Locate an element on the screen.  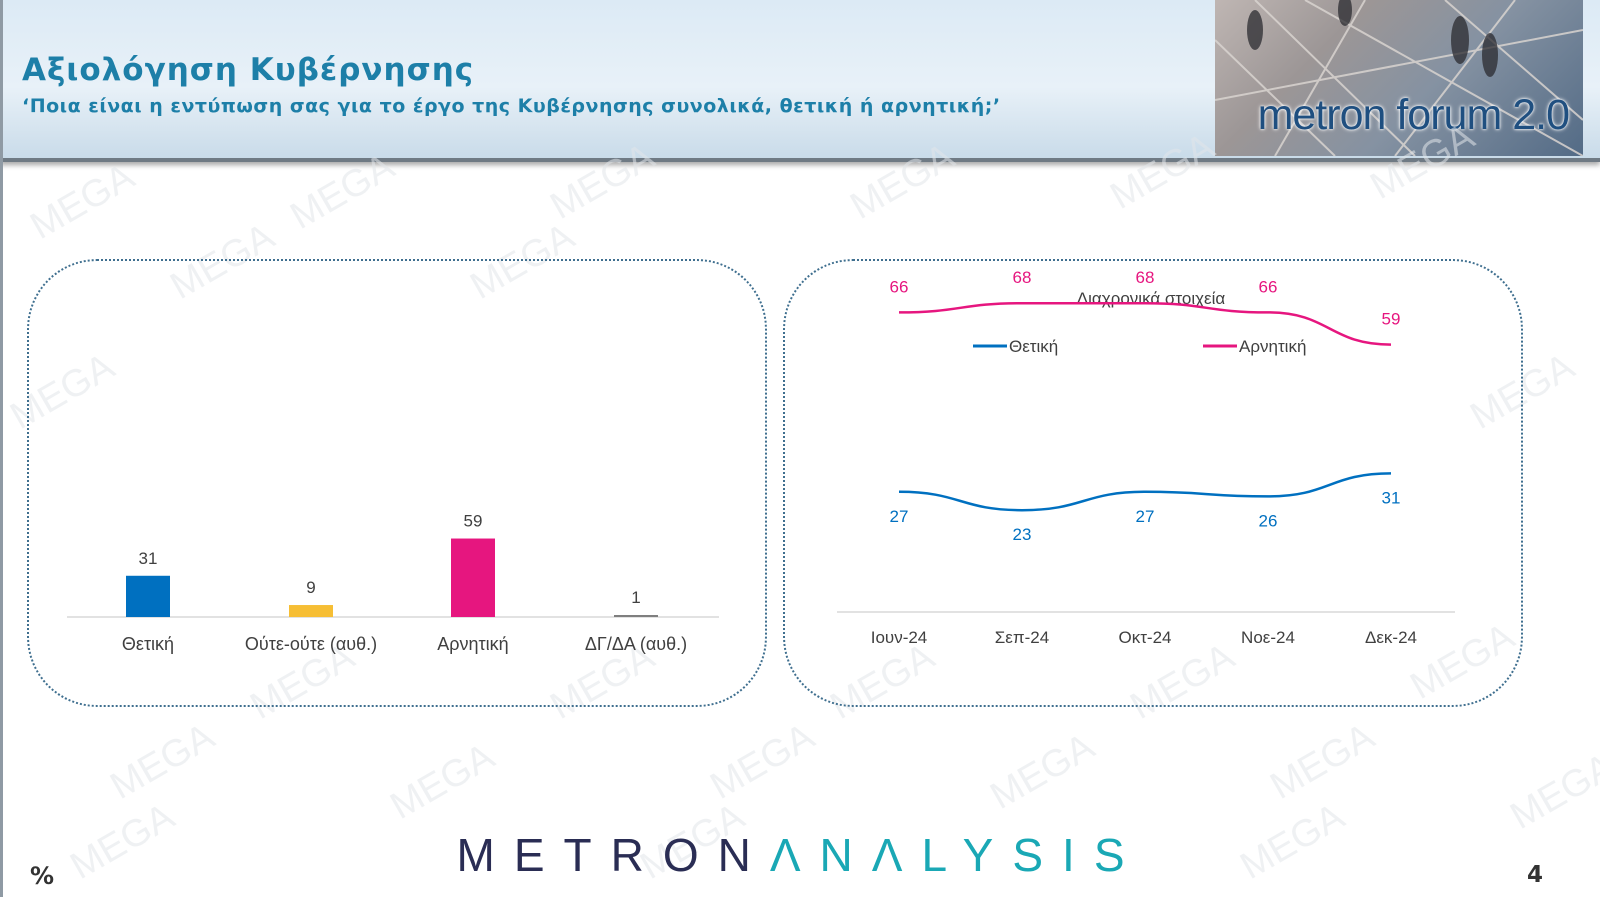
percent-sign: % is located at coordinates (42, 876).